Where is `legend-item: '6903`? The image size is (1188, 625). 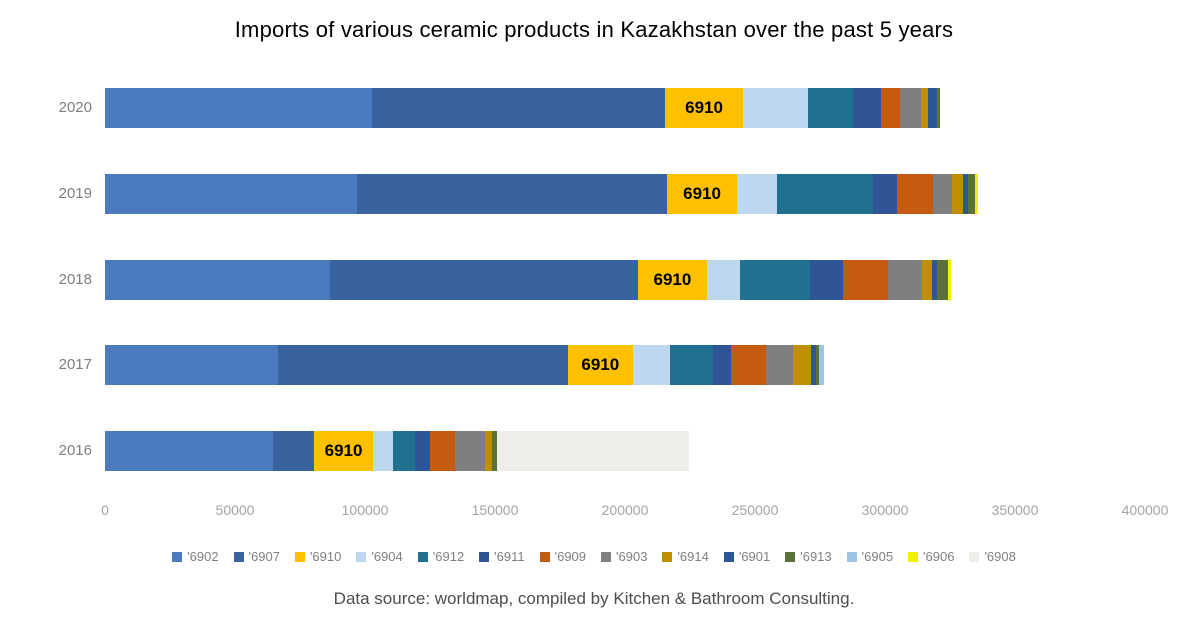 legend-item: '6903 is located at coordinates (624, 556).